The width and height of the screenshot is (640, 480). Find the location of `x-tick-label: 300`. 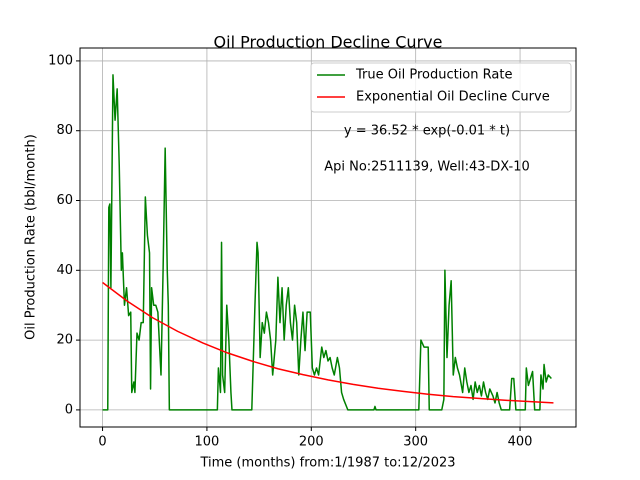

x-tick-label: 300 is located at coordinates (415, 442).